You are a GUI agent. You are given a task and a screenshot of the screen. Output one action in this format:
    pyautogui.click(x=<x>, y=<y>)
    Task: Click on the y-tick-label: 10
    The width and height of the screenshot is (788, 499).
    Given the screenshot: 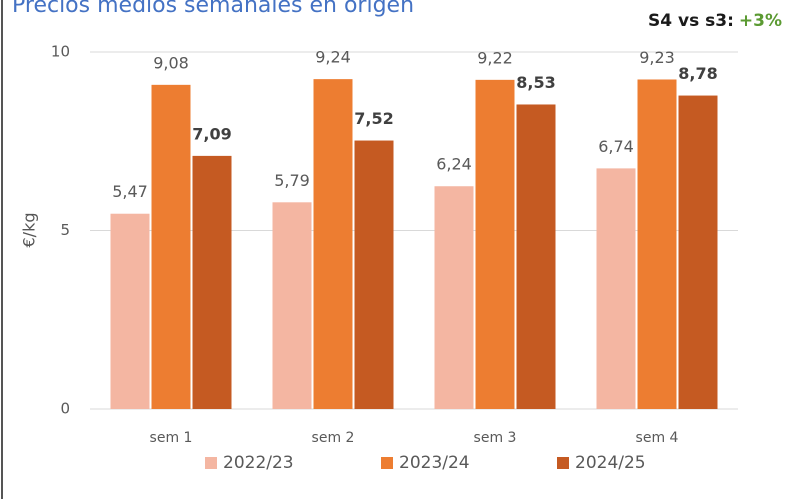 What is the action you would take?
    pyautogui.click(x=60, y=52)
    